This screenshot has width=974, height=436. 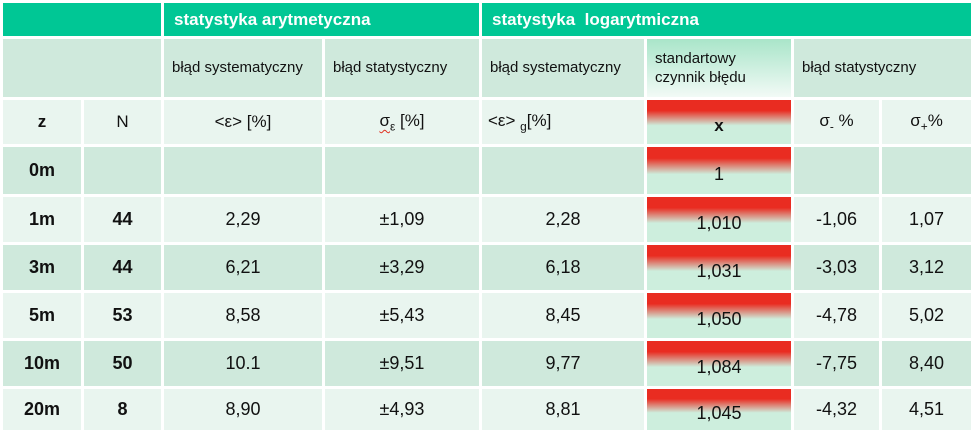 I want to click on subheader-arith-systematic: błąd systematyczny, so click(x=243, y=68).